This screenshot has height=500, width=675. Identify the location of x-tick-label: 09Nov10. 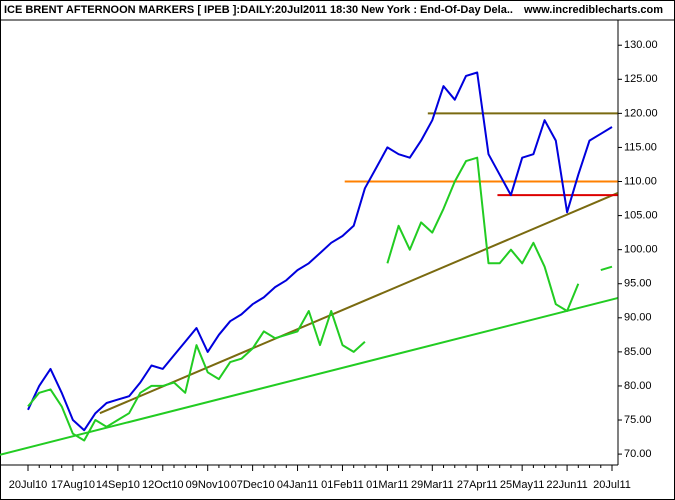
(208, 485).